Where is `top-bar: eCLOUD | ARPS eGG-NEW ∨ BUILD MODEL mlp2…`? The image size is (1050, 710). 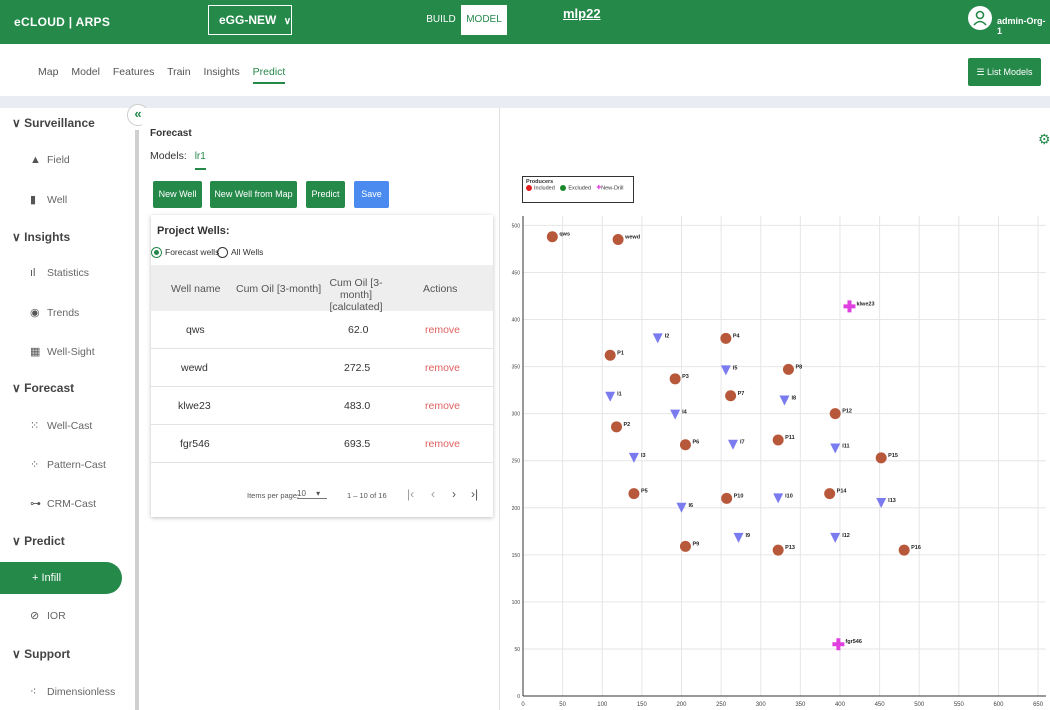
top-bar: eCLOUD | ARPS eGG-NEW ∨ BUILD MODEL mlp2… is located at coordinates (525, 22).